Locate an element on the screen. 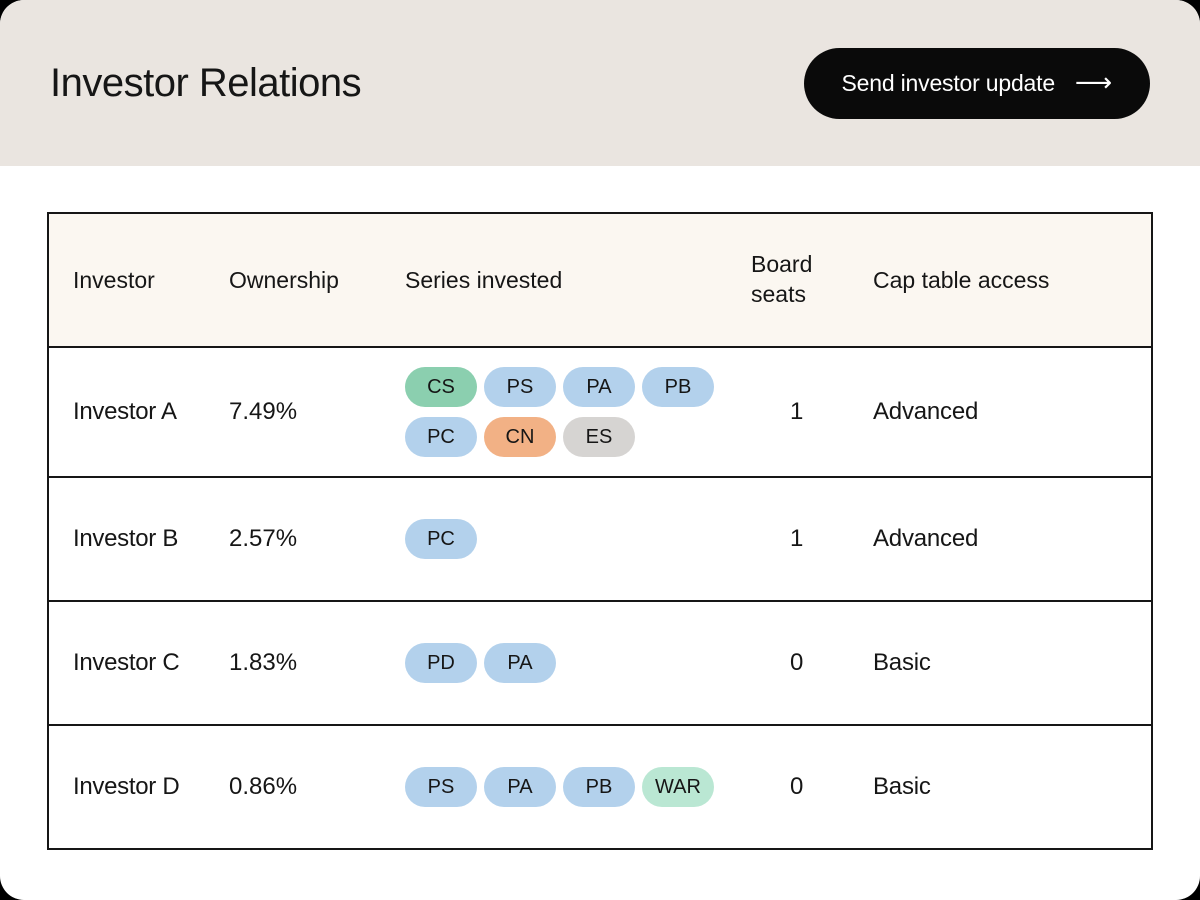 This screenshot has height=900, width=1200. table-row-investor-c: Investor C 1.83% PD PA 0 Basic is located at coordinates (600, 664).